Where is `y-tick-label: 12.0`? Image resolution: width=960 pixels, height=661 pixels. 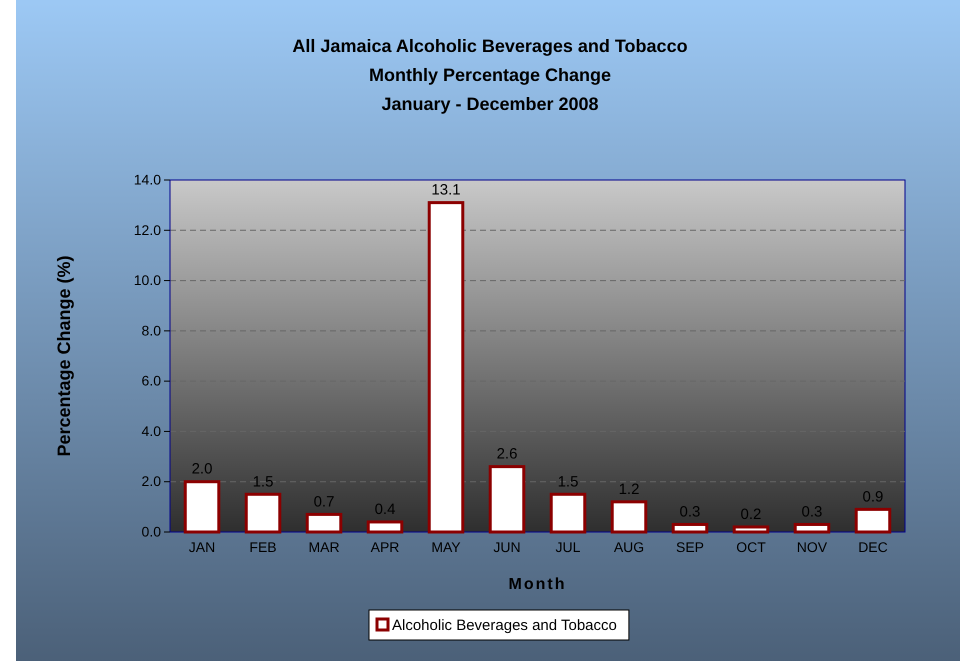 y-tick-label: 12.0 is located at coordinates (148, 230).